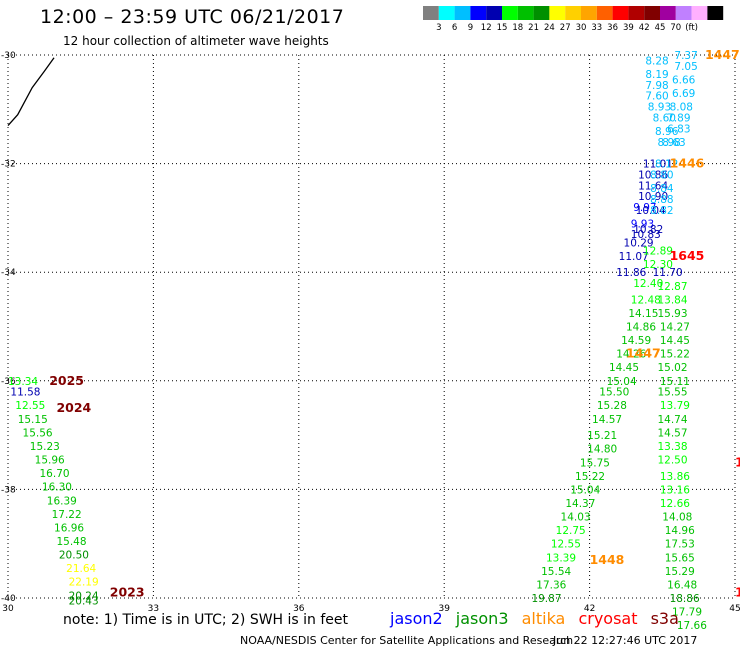  I want to click on color-scale-label: 21, so click(533, 28).